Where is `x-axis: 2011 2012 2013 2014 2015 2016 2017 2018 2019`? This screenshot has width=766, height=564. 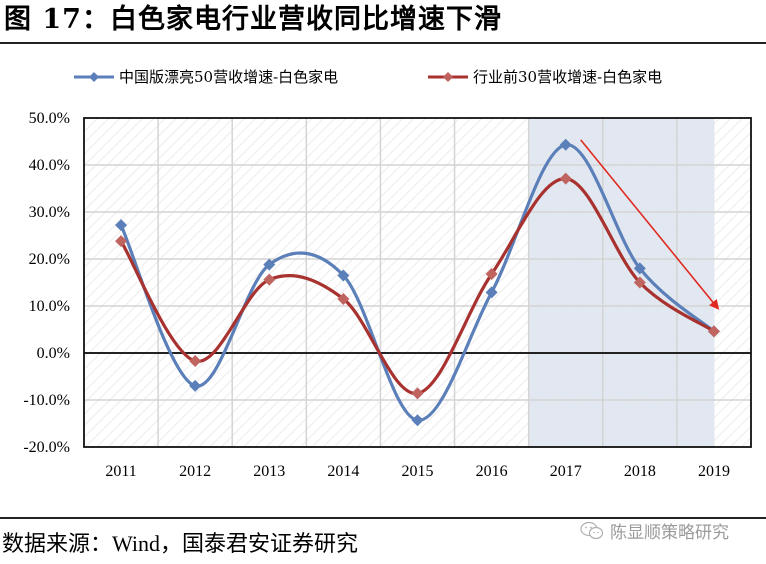 x-axis: 2011 2012 2013 2014 2015 2016 2017 2018 2019 is located at coordinates (417, 471).